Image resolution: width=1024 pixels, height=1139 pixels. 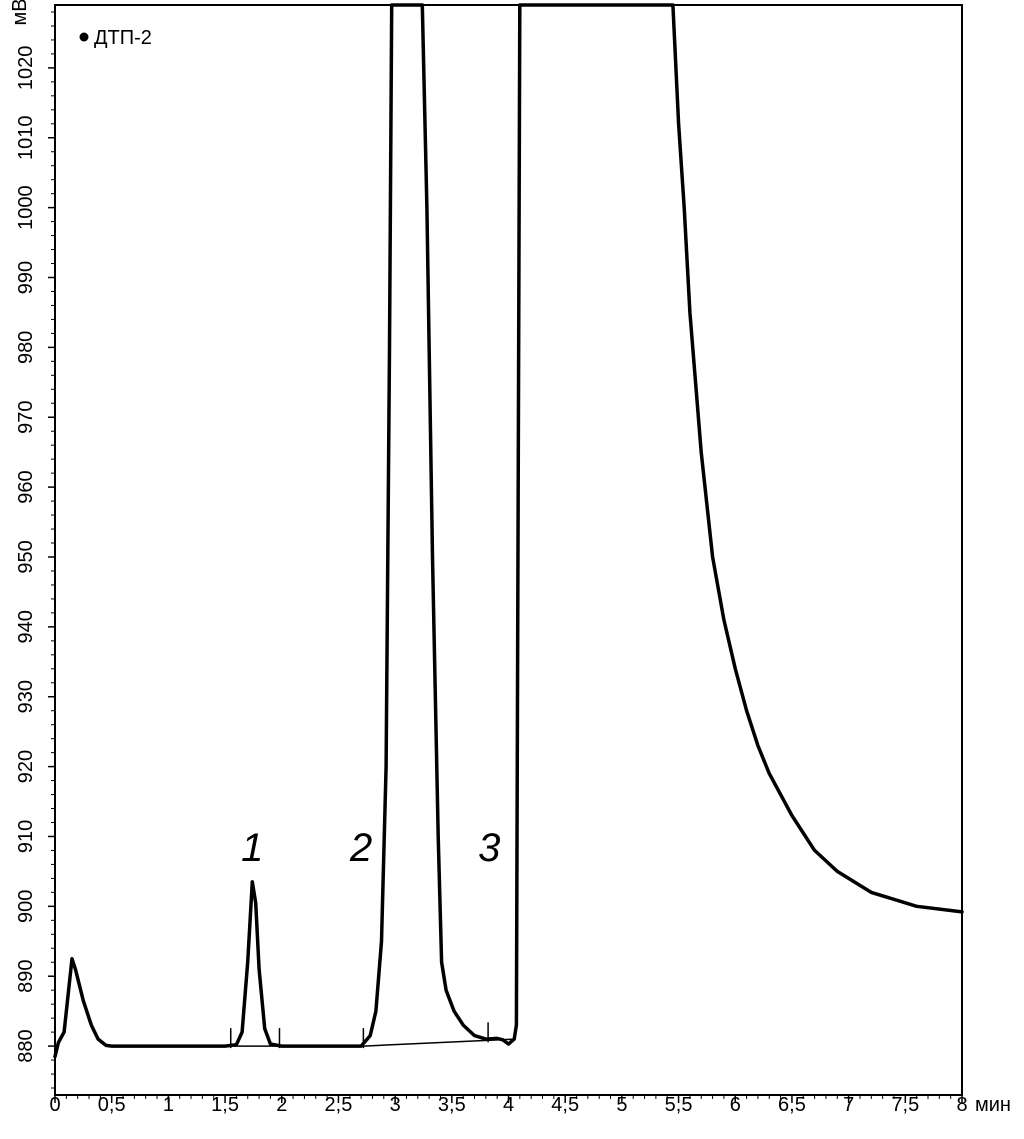 I want to click on x-tick-label-2: 1, so click(x=168, y=1105).